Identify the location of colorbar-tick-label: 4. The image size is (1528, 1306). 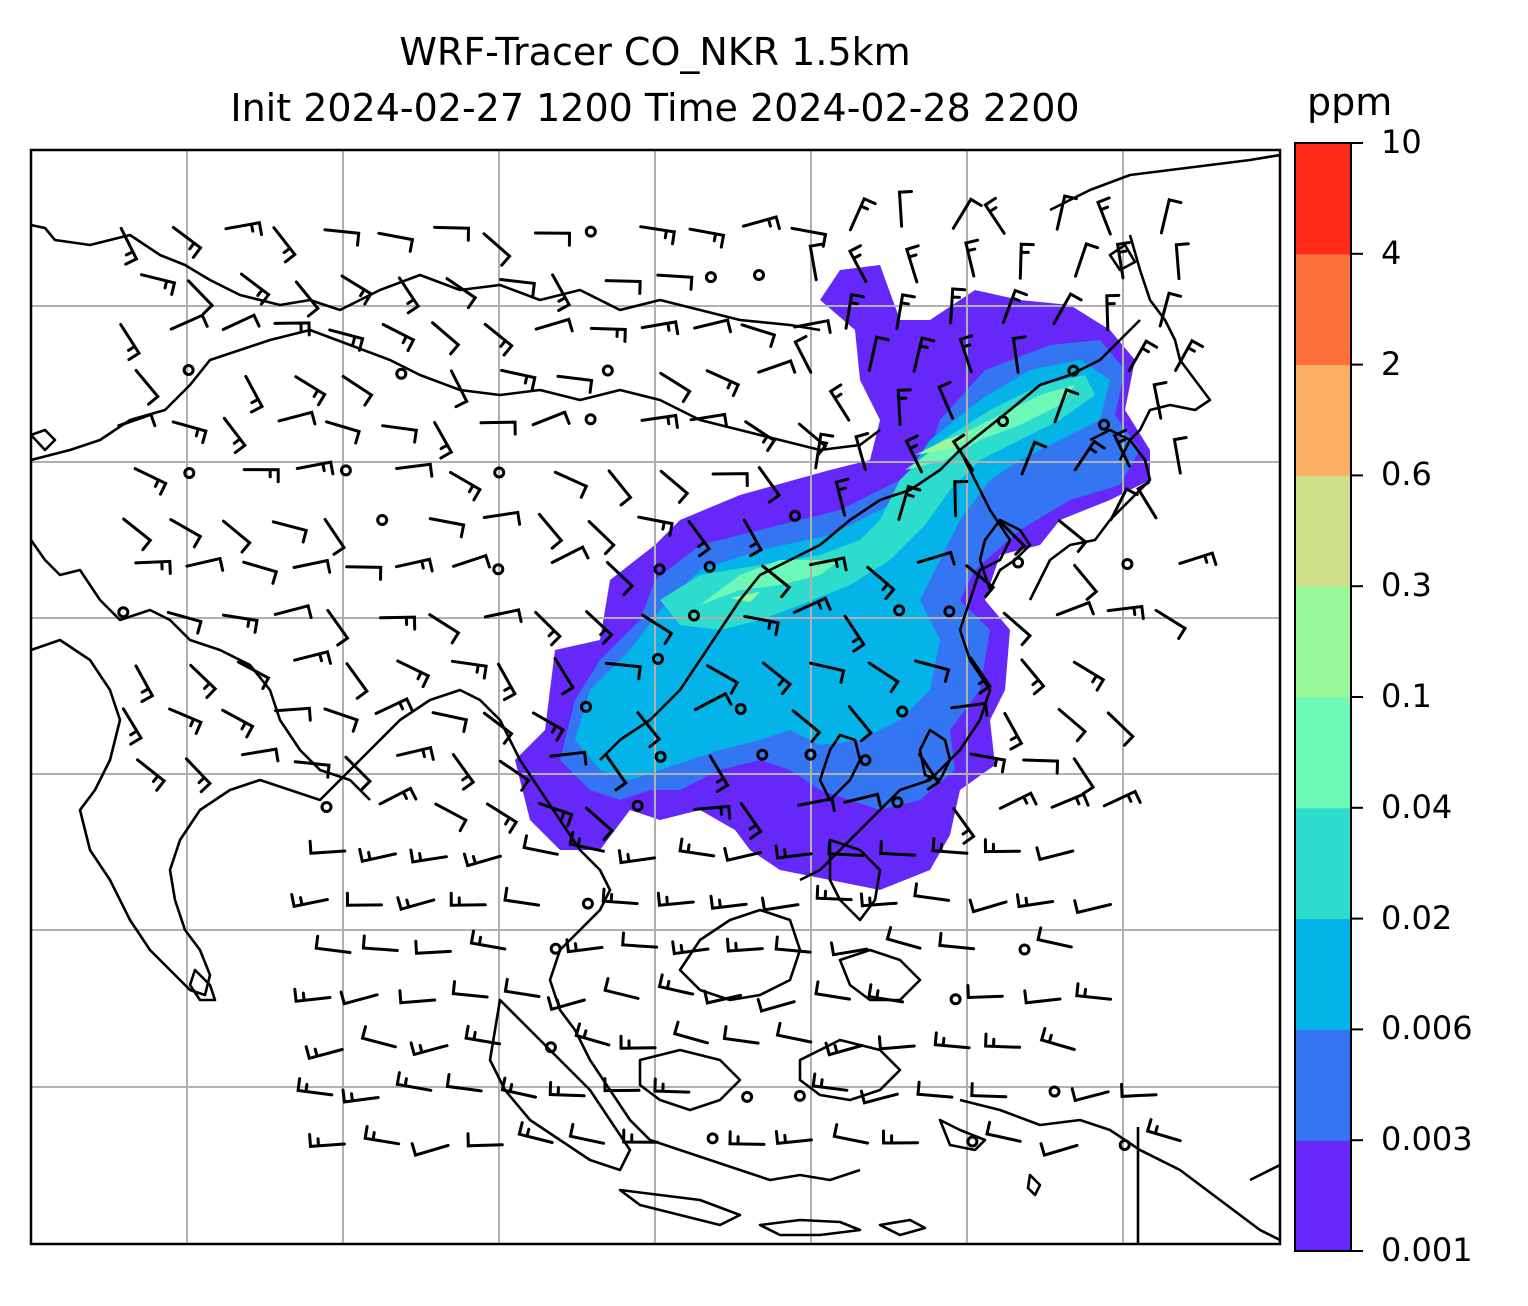
(1391, 252).